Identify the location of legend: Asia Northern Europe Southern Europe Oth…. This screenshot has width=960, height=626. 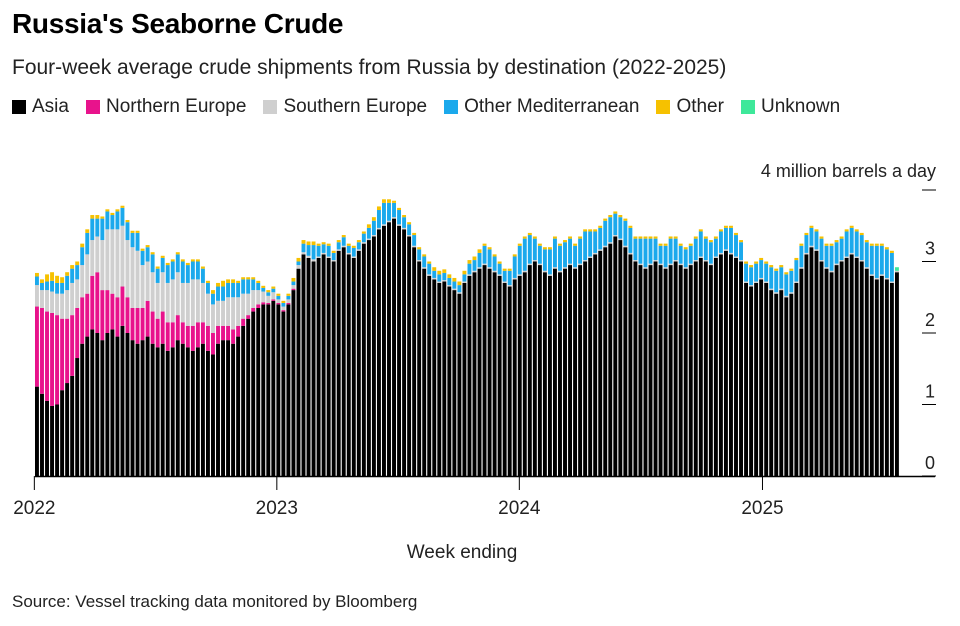
(452, 107).